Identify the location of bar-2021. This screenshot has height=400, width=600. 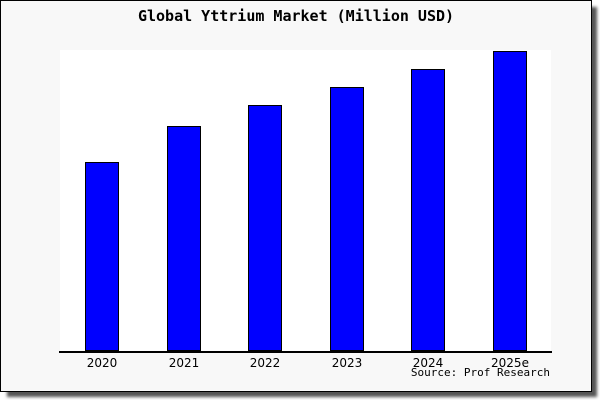
(184, 238).